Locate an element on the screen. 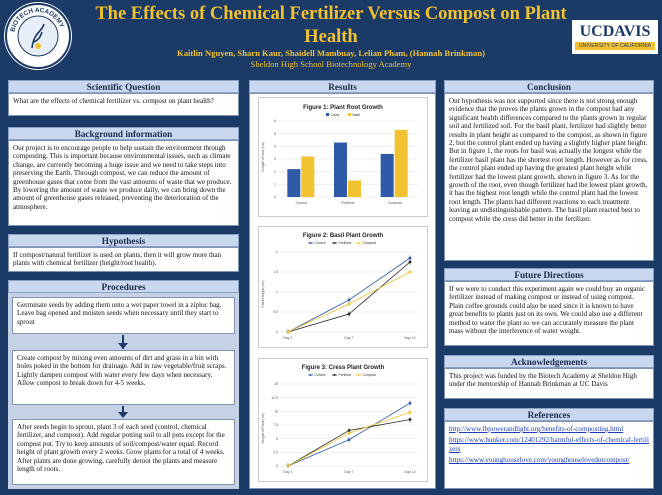  x-tick-label: Fertilizer is located at coordinates (348, 203).